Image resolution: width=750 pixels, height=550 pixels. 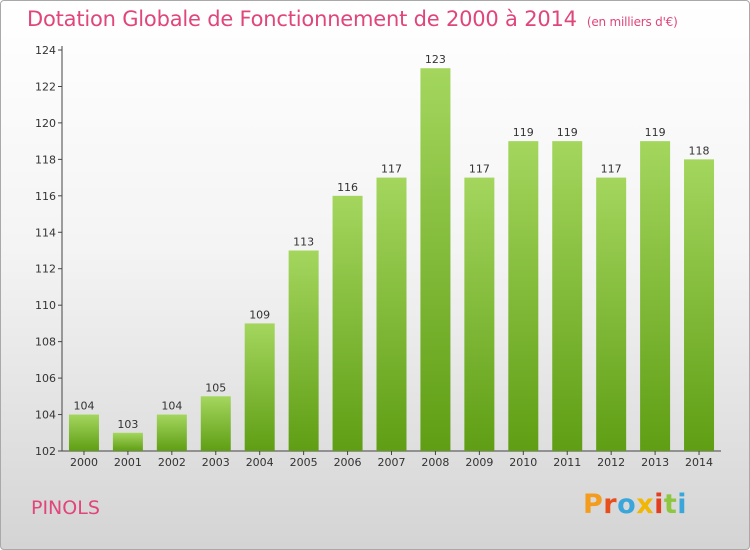 I want to click on x-tick-label: 2005, so click(x=304, y=462).